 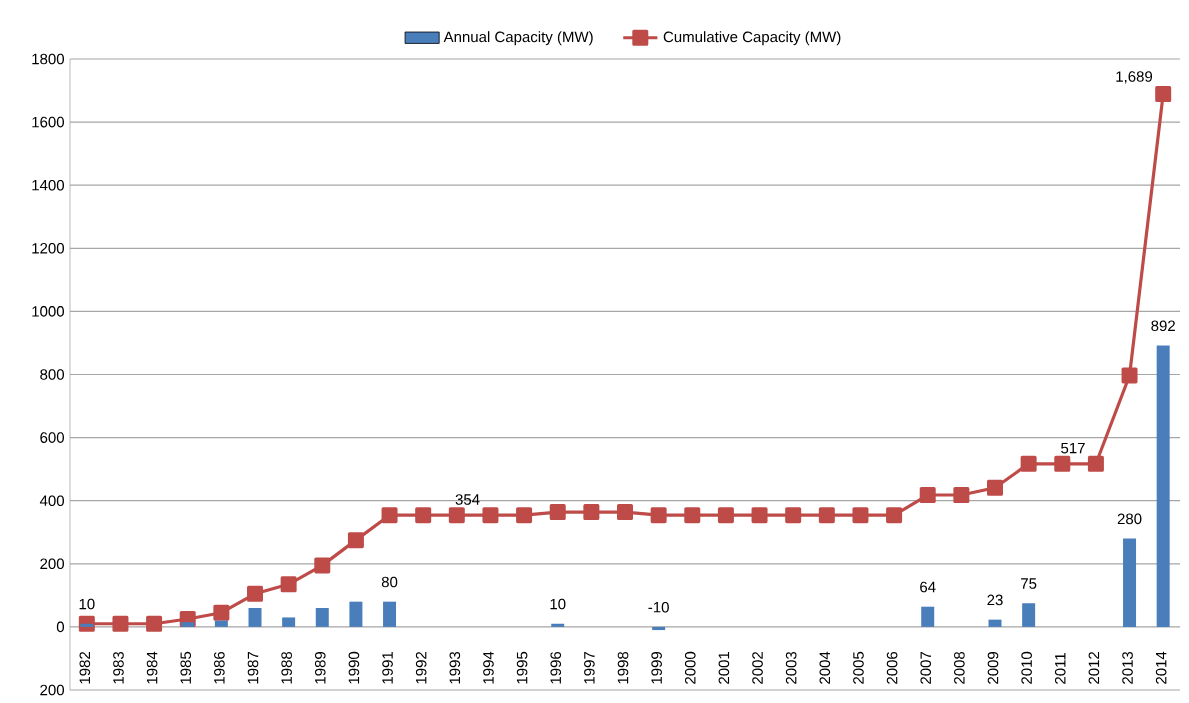 I want to click on y-tick-label: 1600, so click(x=48, y=122).